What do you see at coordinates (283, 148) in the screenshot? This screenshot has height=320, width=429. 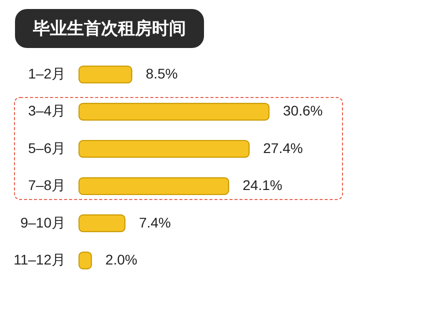 I see `data-label: 27.4%` at bounding box center [283, 148].